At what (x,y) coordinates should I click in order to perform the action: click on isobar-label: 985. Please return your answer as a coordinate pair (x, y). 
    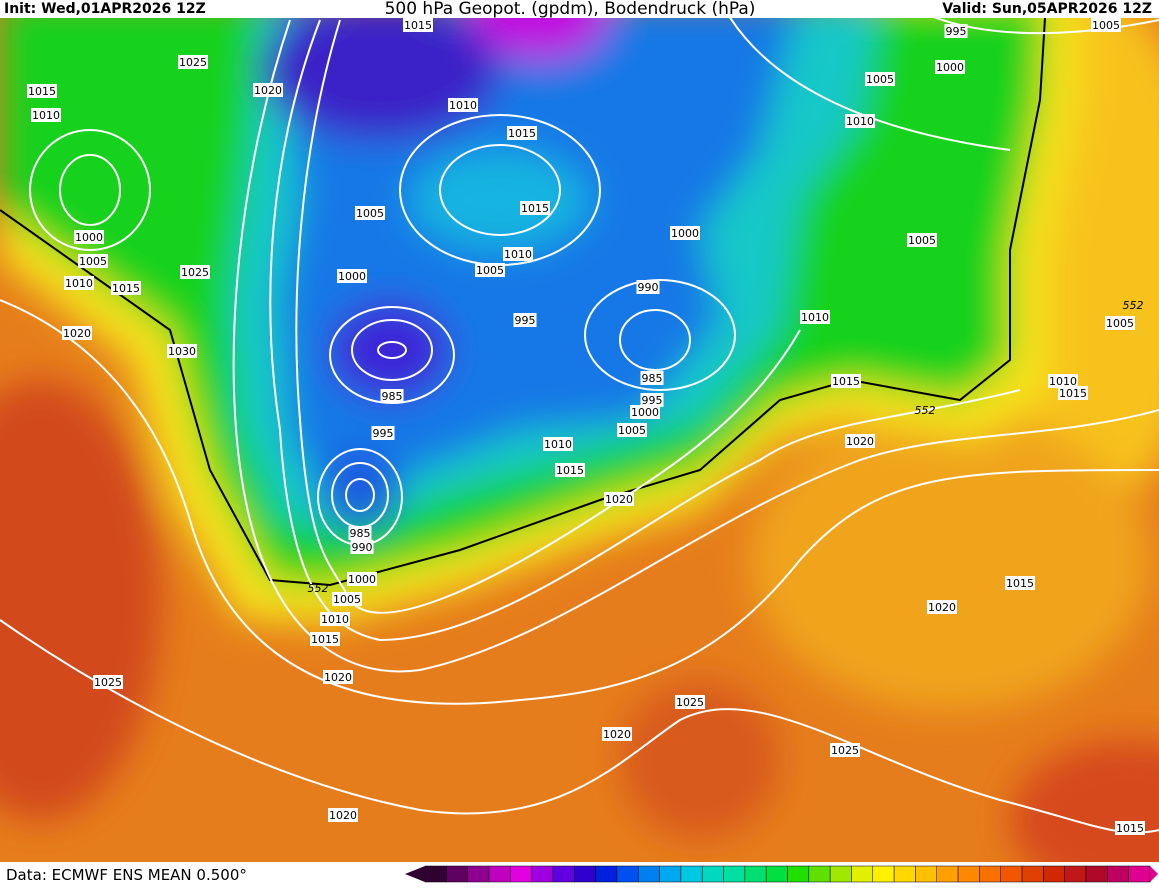
    Looking at the image, I should click on (360, 533).